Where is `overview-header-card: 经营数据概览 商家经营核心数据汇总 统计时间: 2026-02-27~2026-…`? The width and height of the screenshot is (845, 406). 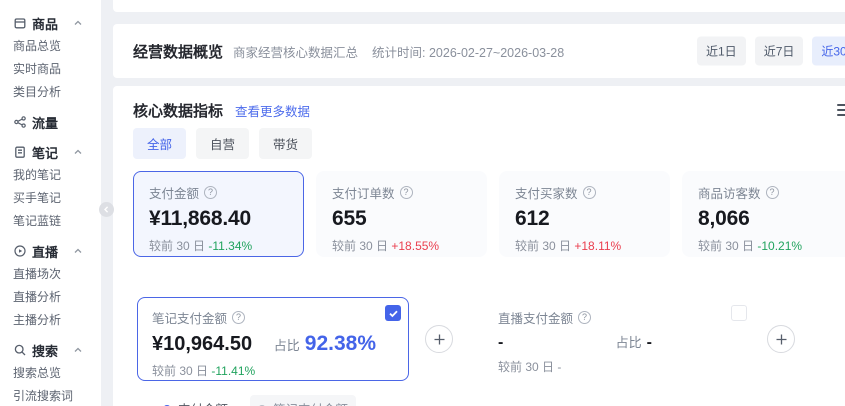
overview-header-card: 经营数据概览 商家经营核心数据汇总 统计时间: 2026-02-27~2026-… is located at coordinates (479, 51).